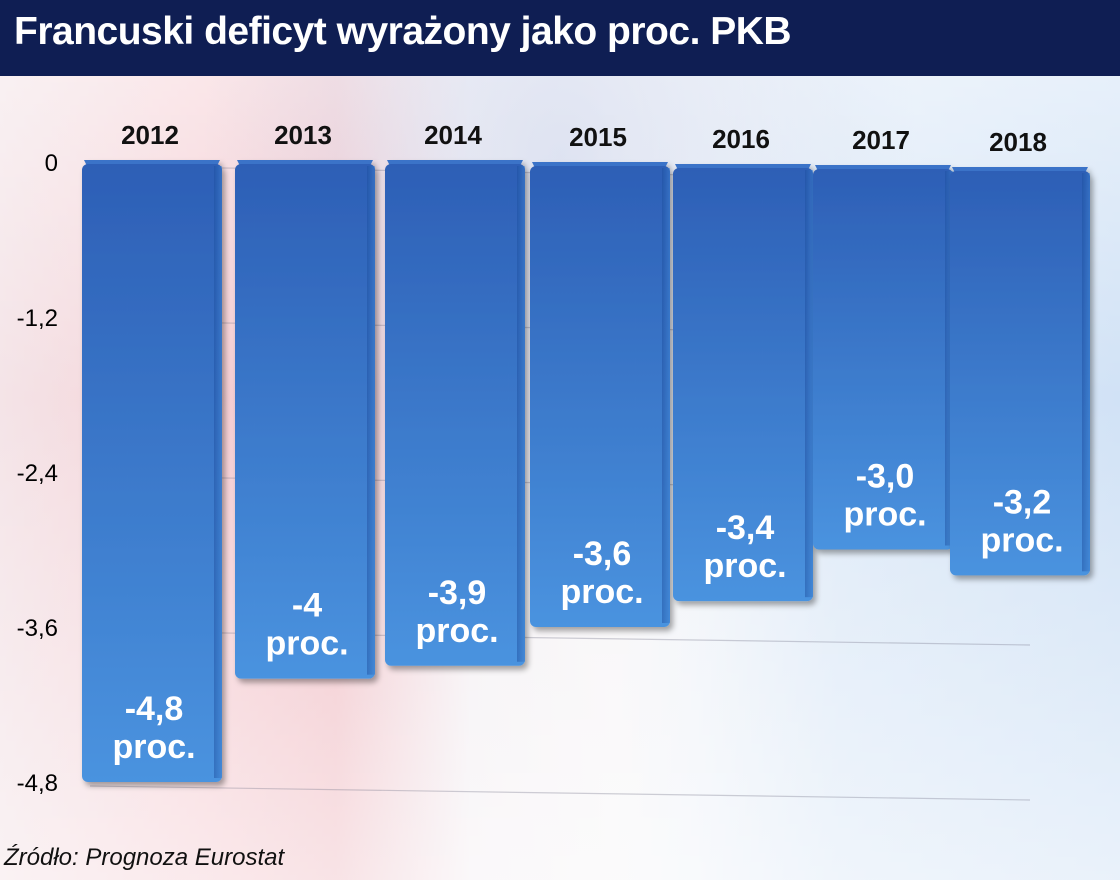  I want to click on category-label: 2017, so click(881, 140).